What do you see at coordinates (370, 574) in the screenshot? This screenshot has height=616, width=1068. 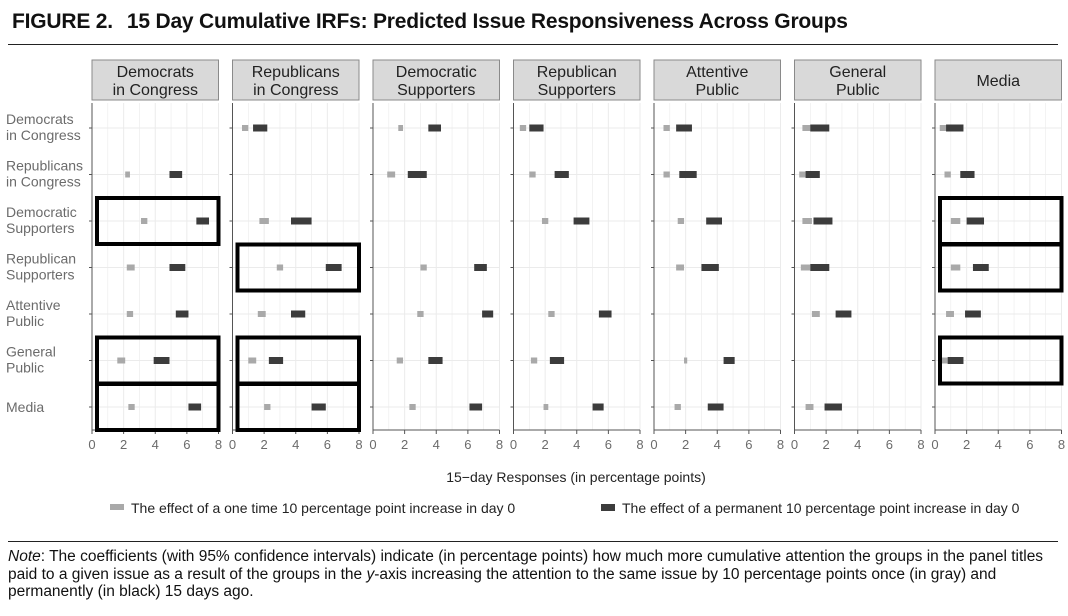 I see `note-axis-word: y` at bounding box center [370, 574].